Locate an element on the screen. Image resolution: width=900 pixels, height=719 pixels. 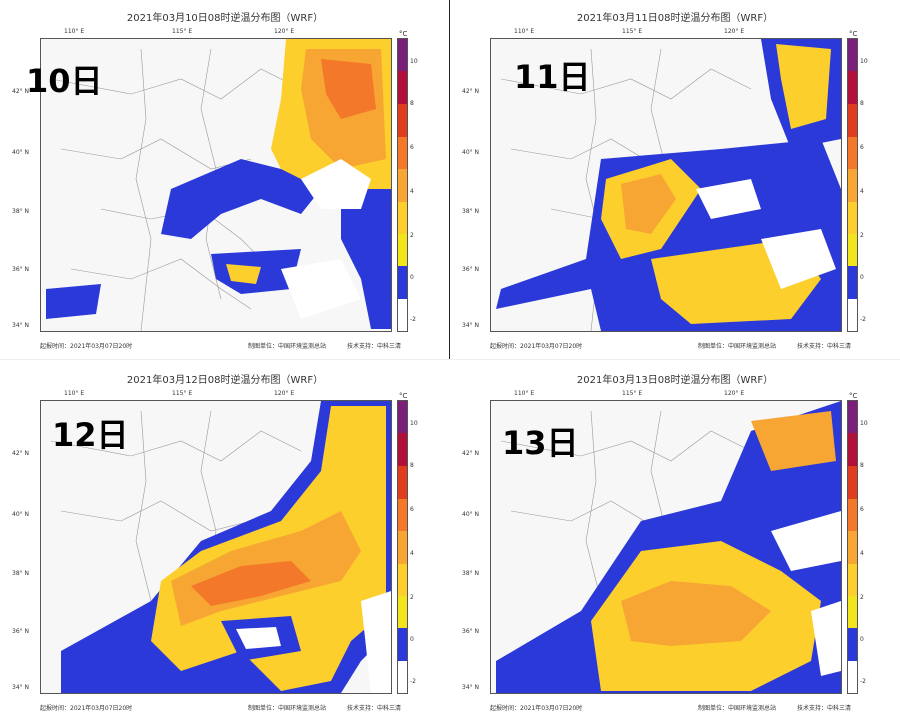
day-label: 12日 is located at coordinates (90, 435).